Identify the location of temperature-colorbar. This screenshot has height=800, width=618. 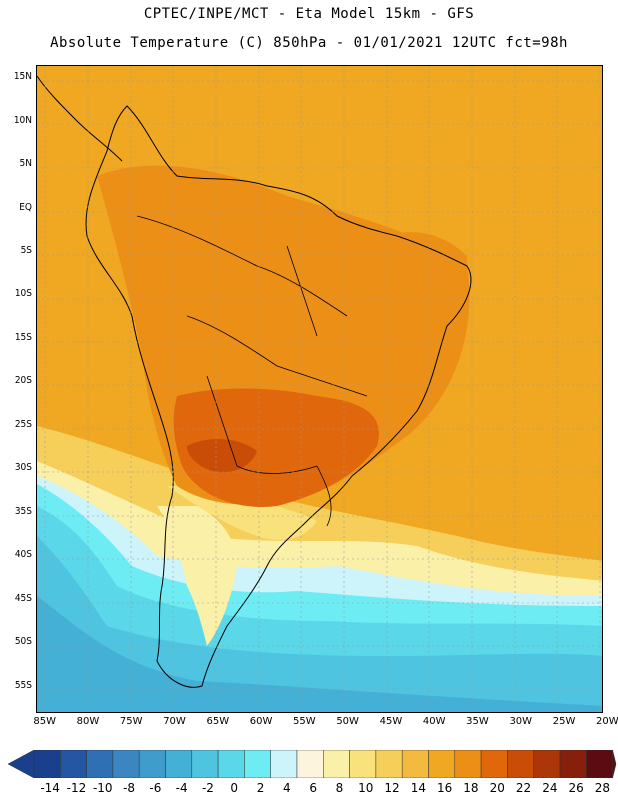
(312, 764).